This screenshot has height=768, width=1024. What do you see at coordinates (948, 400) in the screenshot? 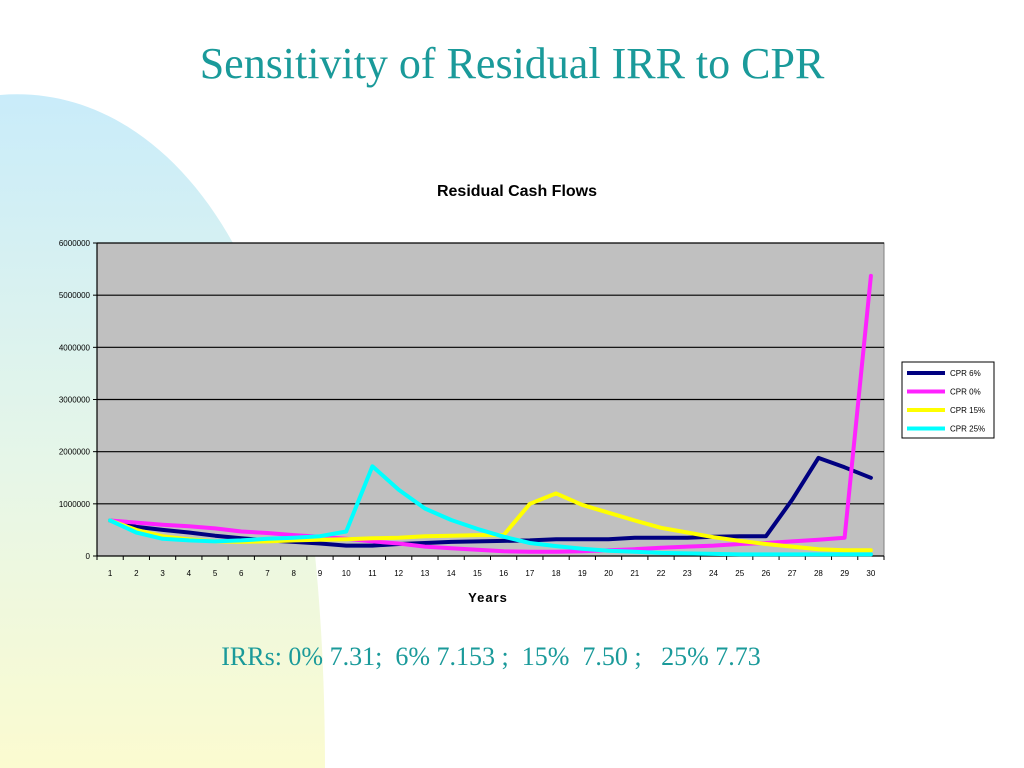
I see `legend: CPR 6% CPR 0% CPR 15% CPR 25%` at bounding box center [948, 400].